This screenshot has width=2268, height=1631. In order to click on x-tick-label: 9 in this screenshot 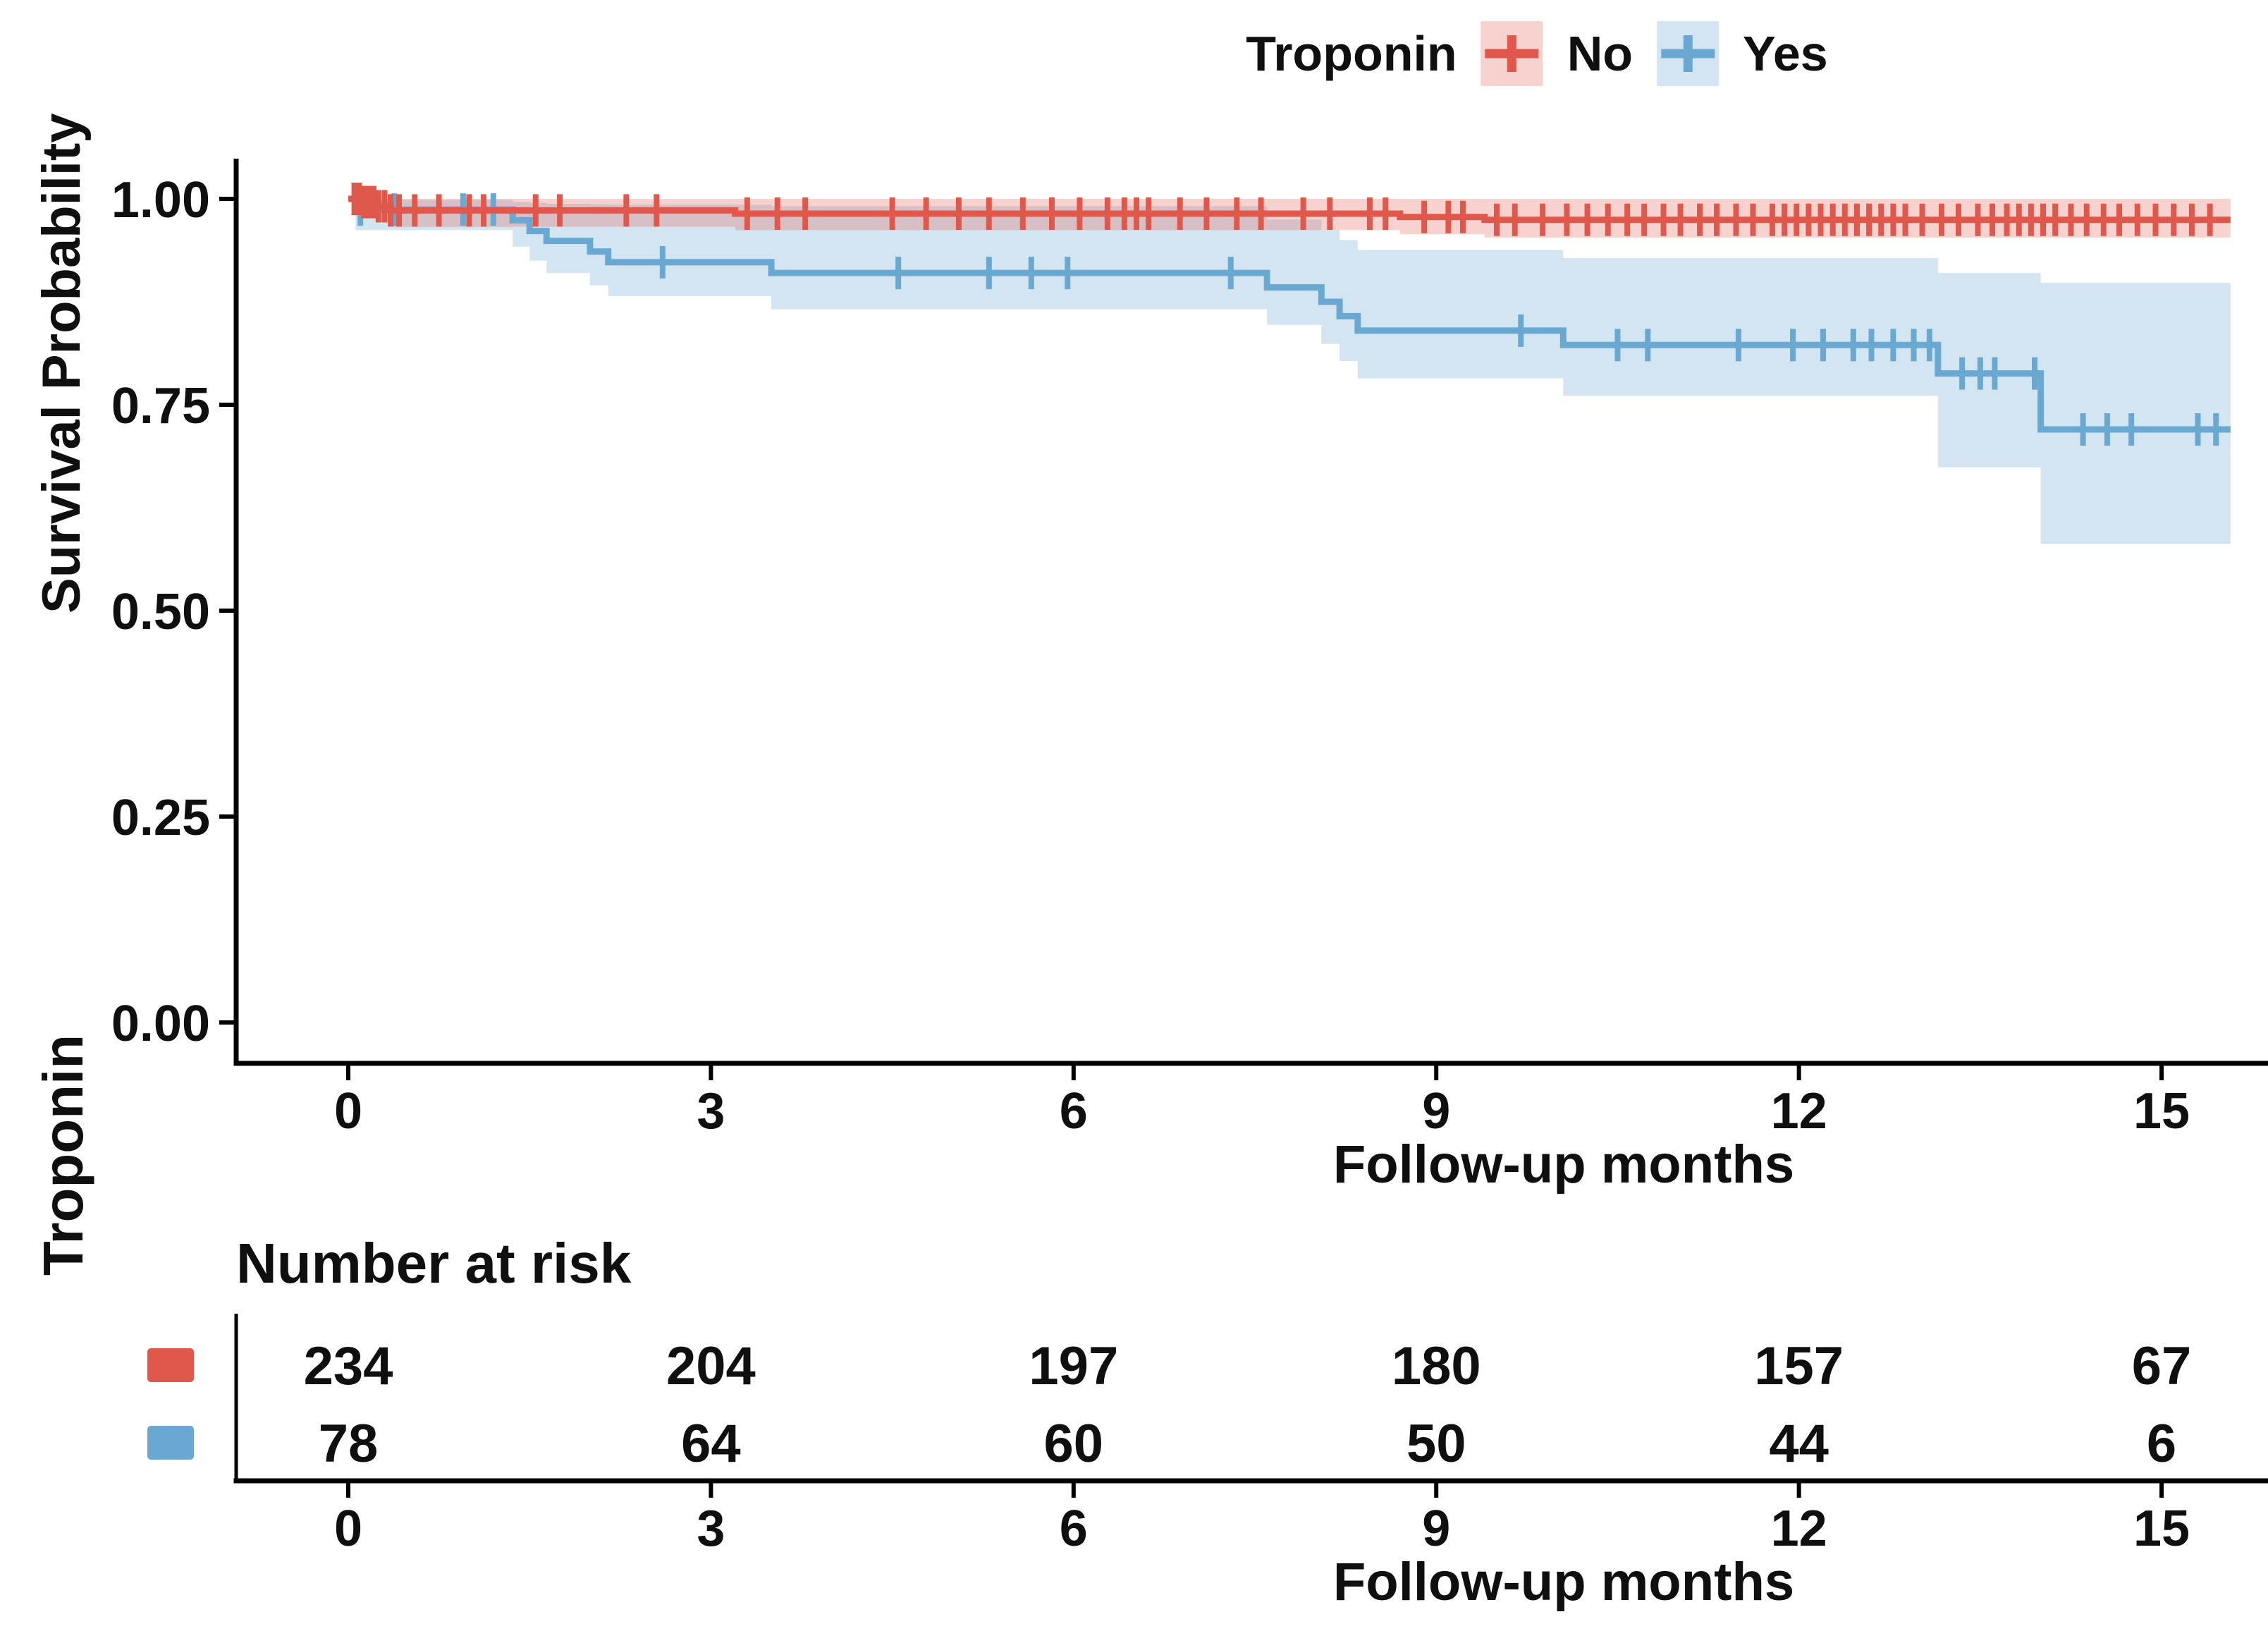, I will do `click(1436, 1111)`.